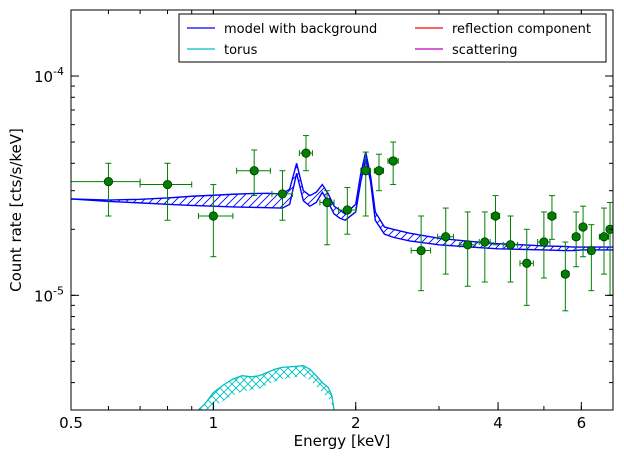 The width and height of the screenshot is (624, 459). I want to click on legend-label-model: model with background, so click(300, 29).